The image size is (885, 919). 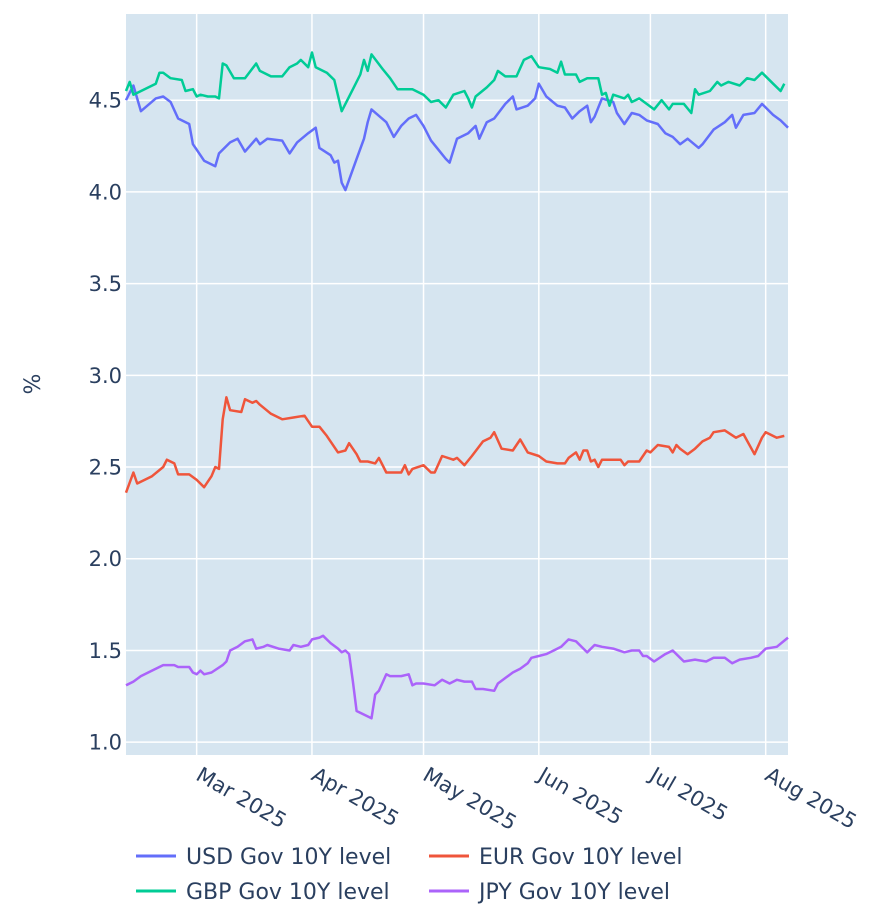 I want to click on y-tick-label: 2.0, so click(x=105, y=559).